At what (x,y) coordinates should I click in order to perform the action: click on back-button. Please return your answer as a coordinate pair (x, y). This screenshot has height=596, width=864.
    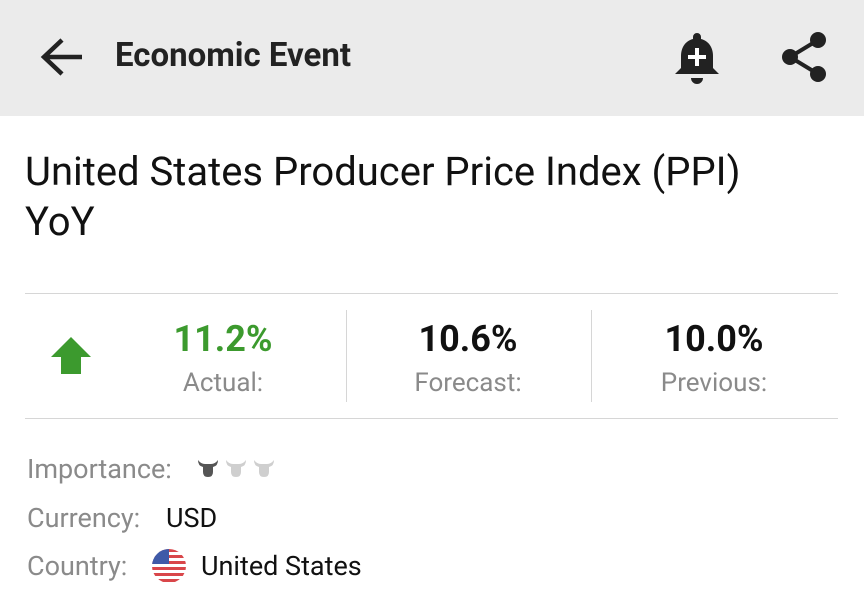
    Looking at the image, I should click on (61, 57).